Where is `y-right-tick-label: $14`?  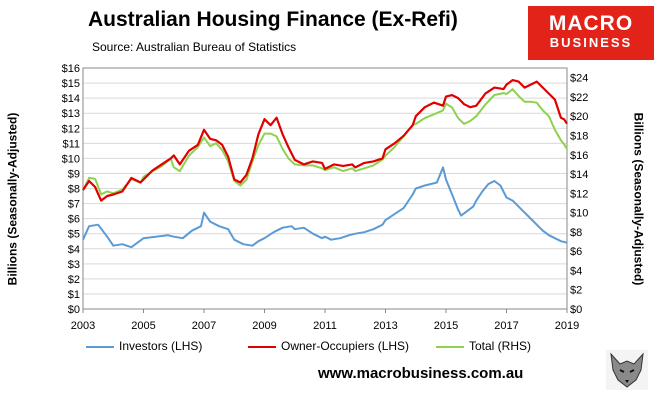
y-right-tick-label: $14 is located at coordinates (579, 175).